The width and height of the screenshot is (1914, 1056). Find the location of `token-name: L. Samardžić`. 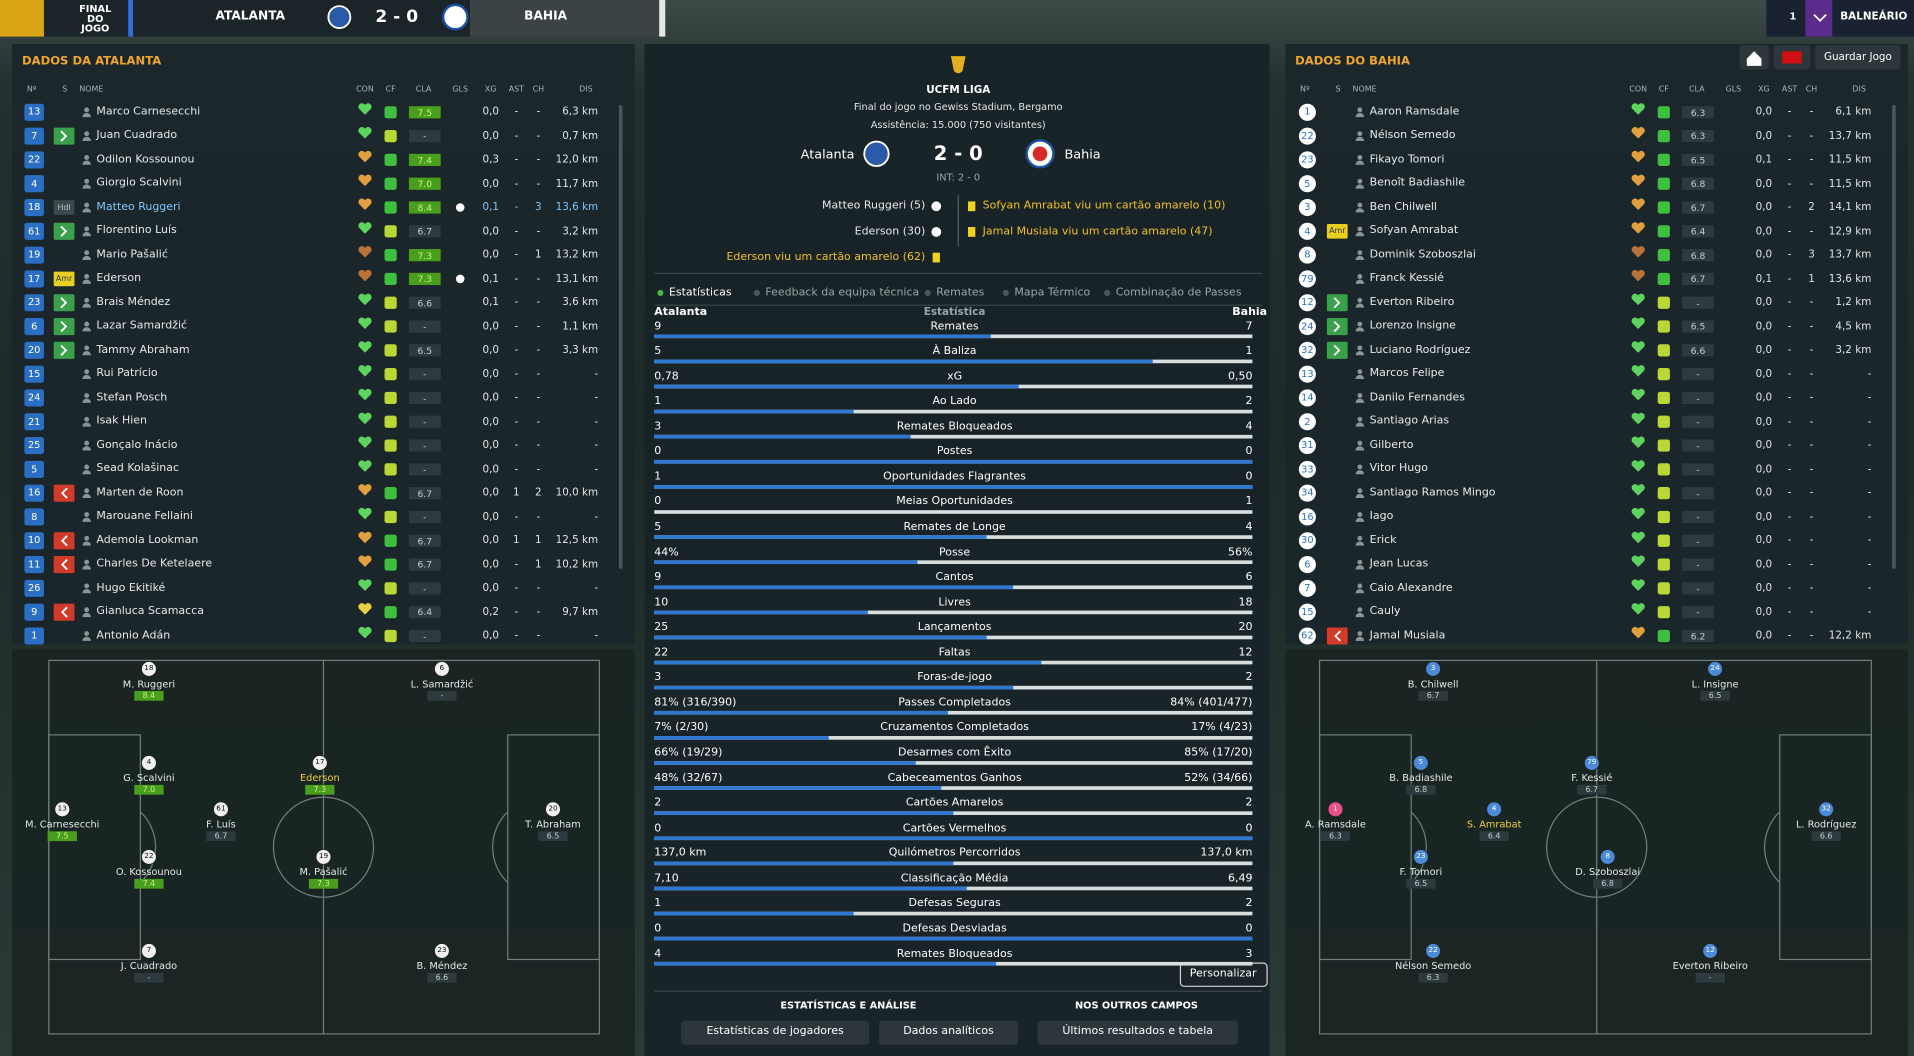

token-name: L. Samardžić is located at coordinates (442, 684).